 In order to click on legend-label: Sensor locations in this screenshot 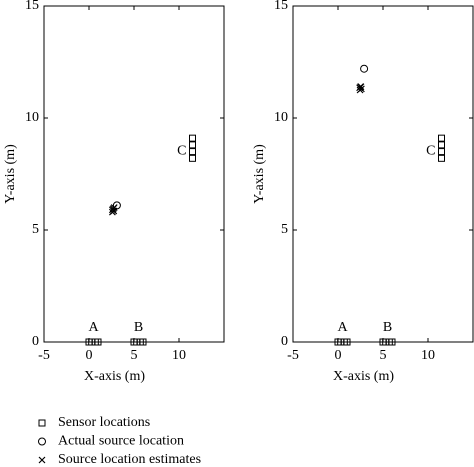, I will do `click(104, 422)`.